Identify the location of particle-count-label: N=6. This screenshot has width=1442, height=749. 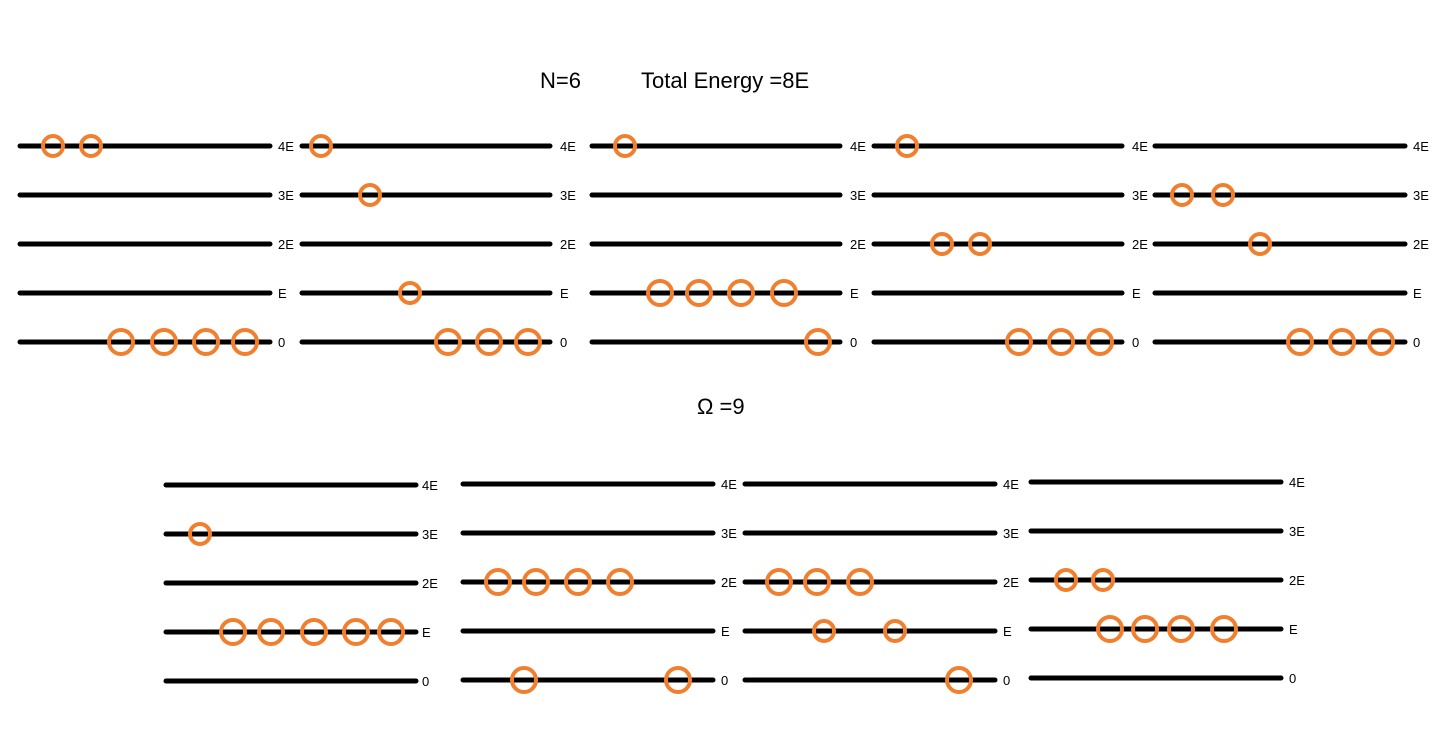
(560, 80).